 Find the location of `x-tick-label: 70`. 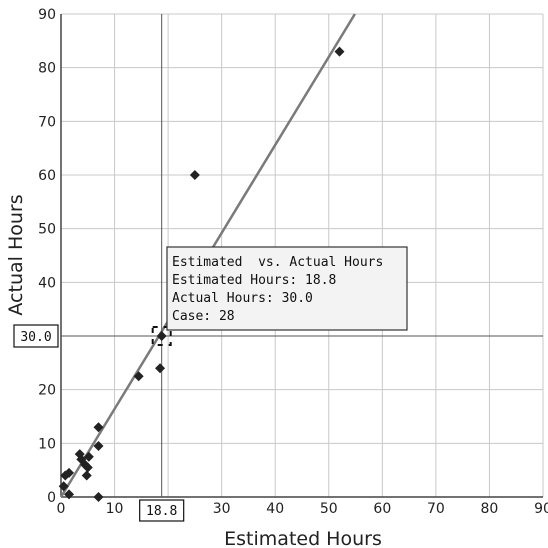

x-tick-label: 70 is located at coordinates (436, 509).